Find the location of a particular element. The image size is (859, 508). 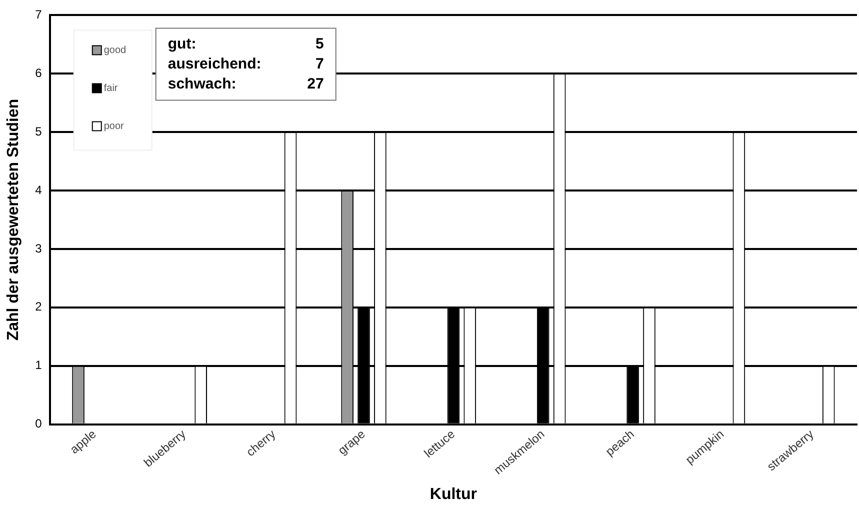

legend-label: good is located at coordinates (115, 50).